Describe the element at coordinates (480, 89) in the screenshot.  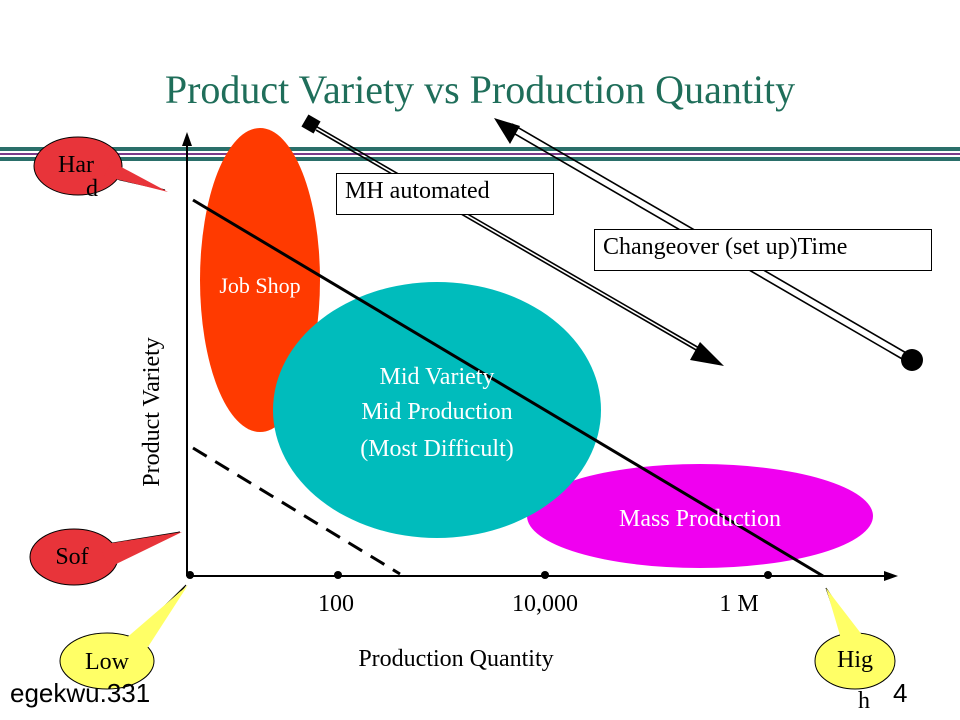
I see `slide-title: Product Variety vs Production Quantity` at that location.